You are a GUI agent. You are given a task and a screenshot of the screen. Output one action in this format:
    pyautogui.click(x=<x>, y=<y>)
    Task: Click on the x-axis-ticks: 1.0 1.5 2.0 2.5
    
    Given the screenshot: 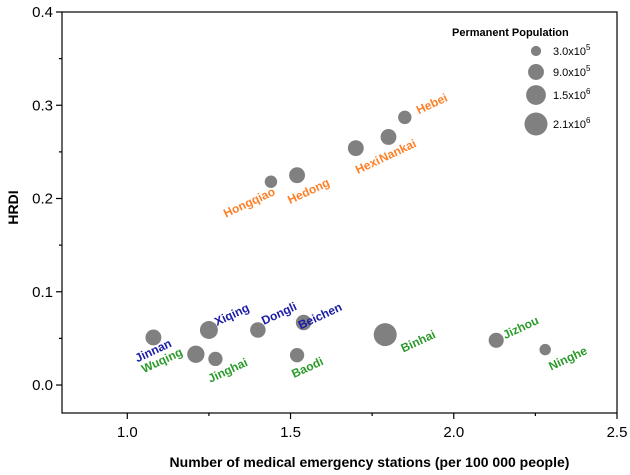 What is the action you would take?
    pyautogui.click(x=372, y=427)
    